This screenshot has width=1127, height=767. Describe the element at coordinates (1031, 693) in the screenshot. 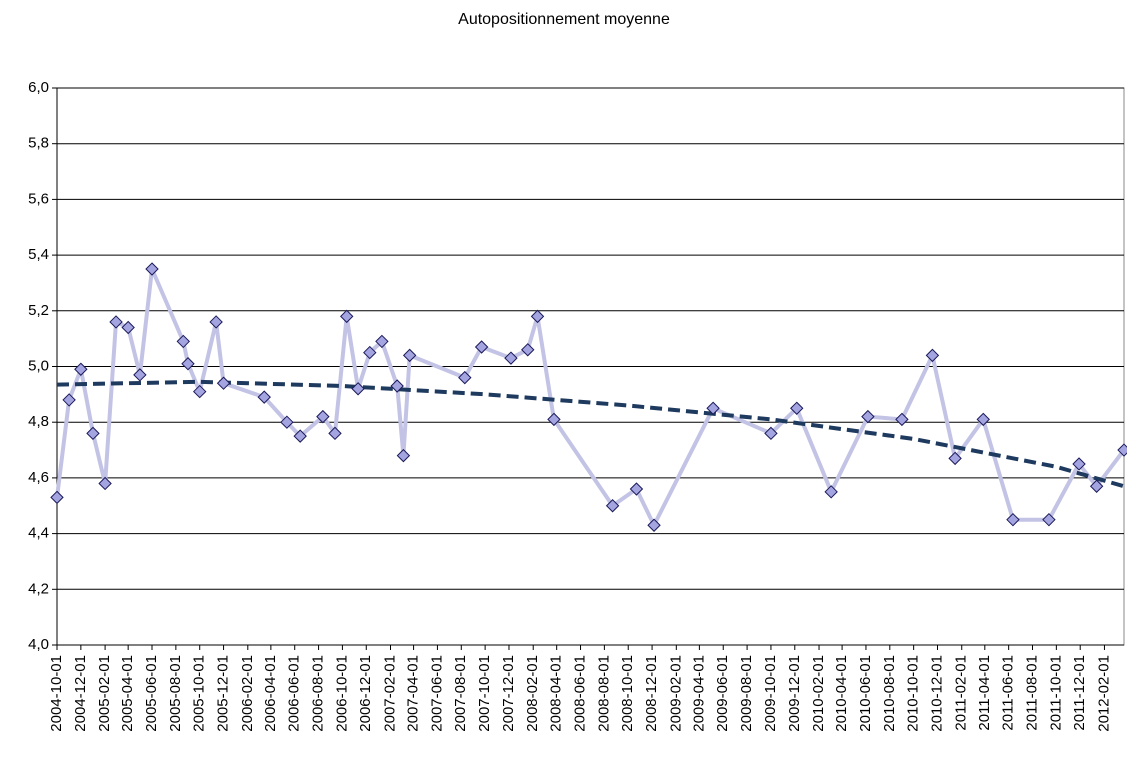

I see `x-tick-label: 2011-08-01` at that location.